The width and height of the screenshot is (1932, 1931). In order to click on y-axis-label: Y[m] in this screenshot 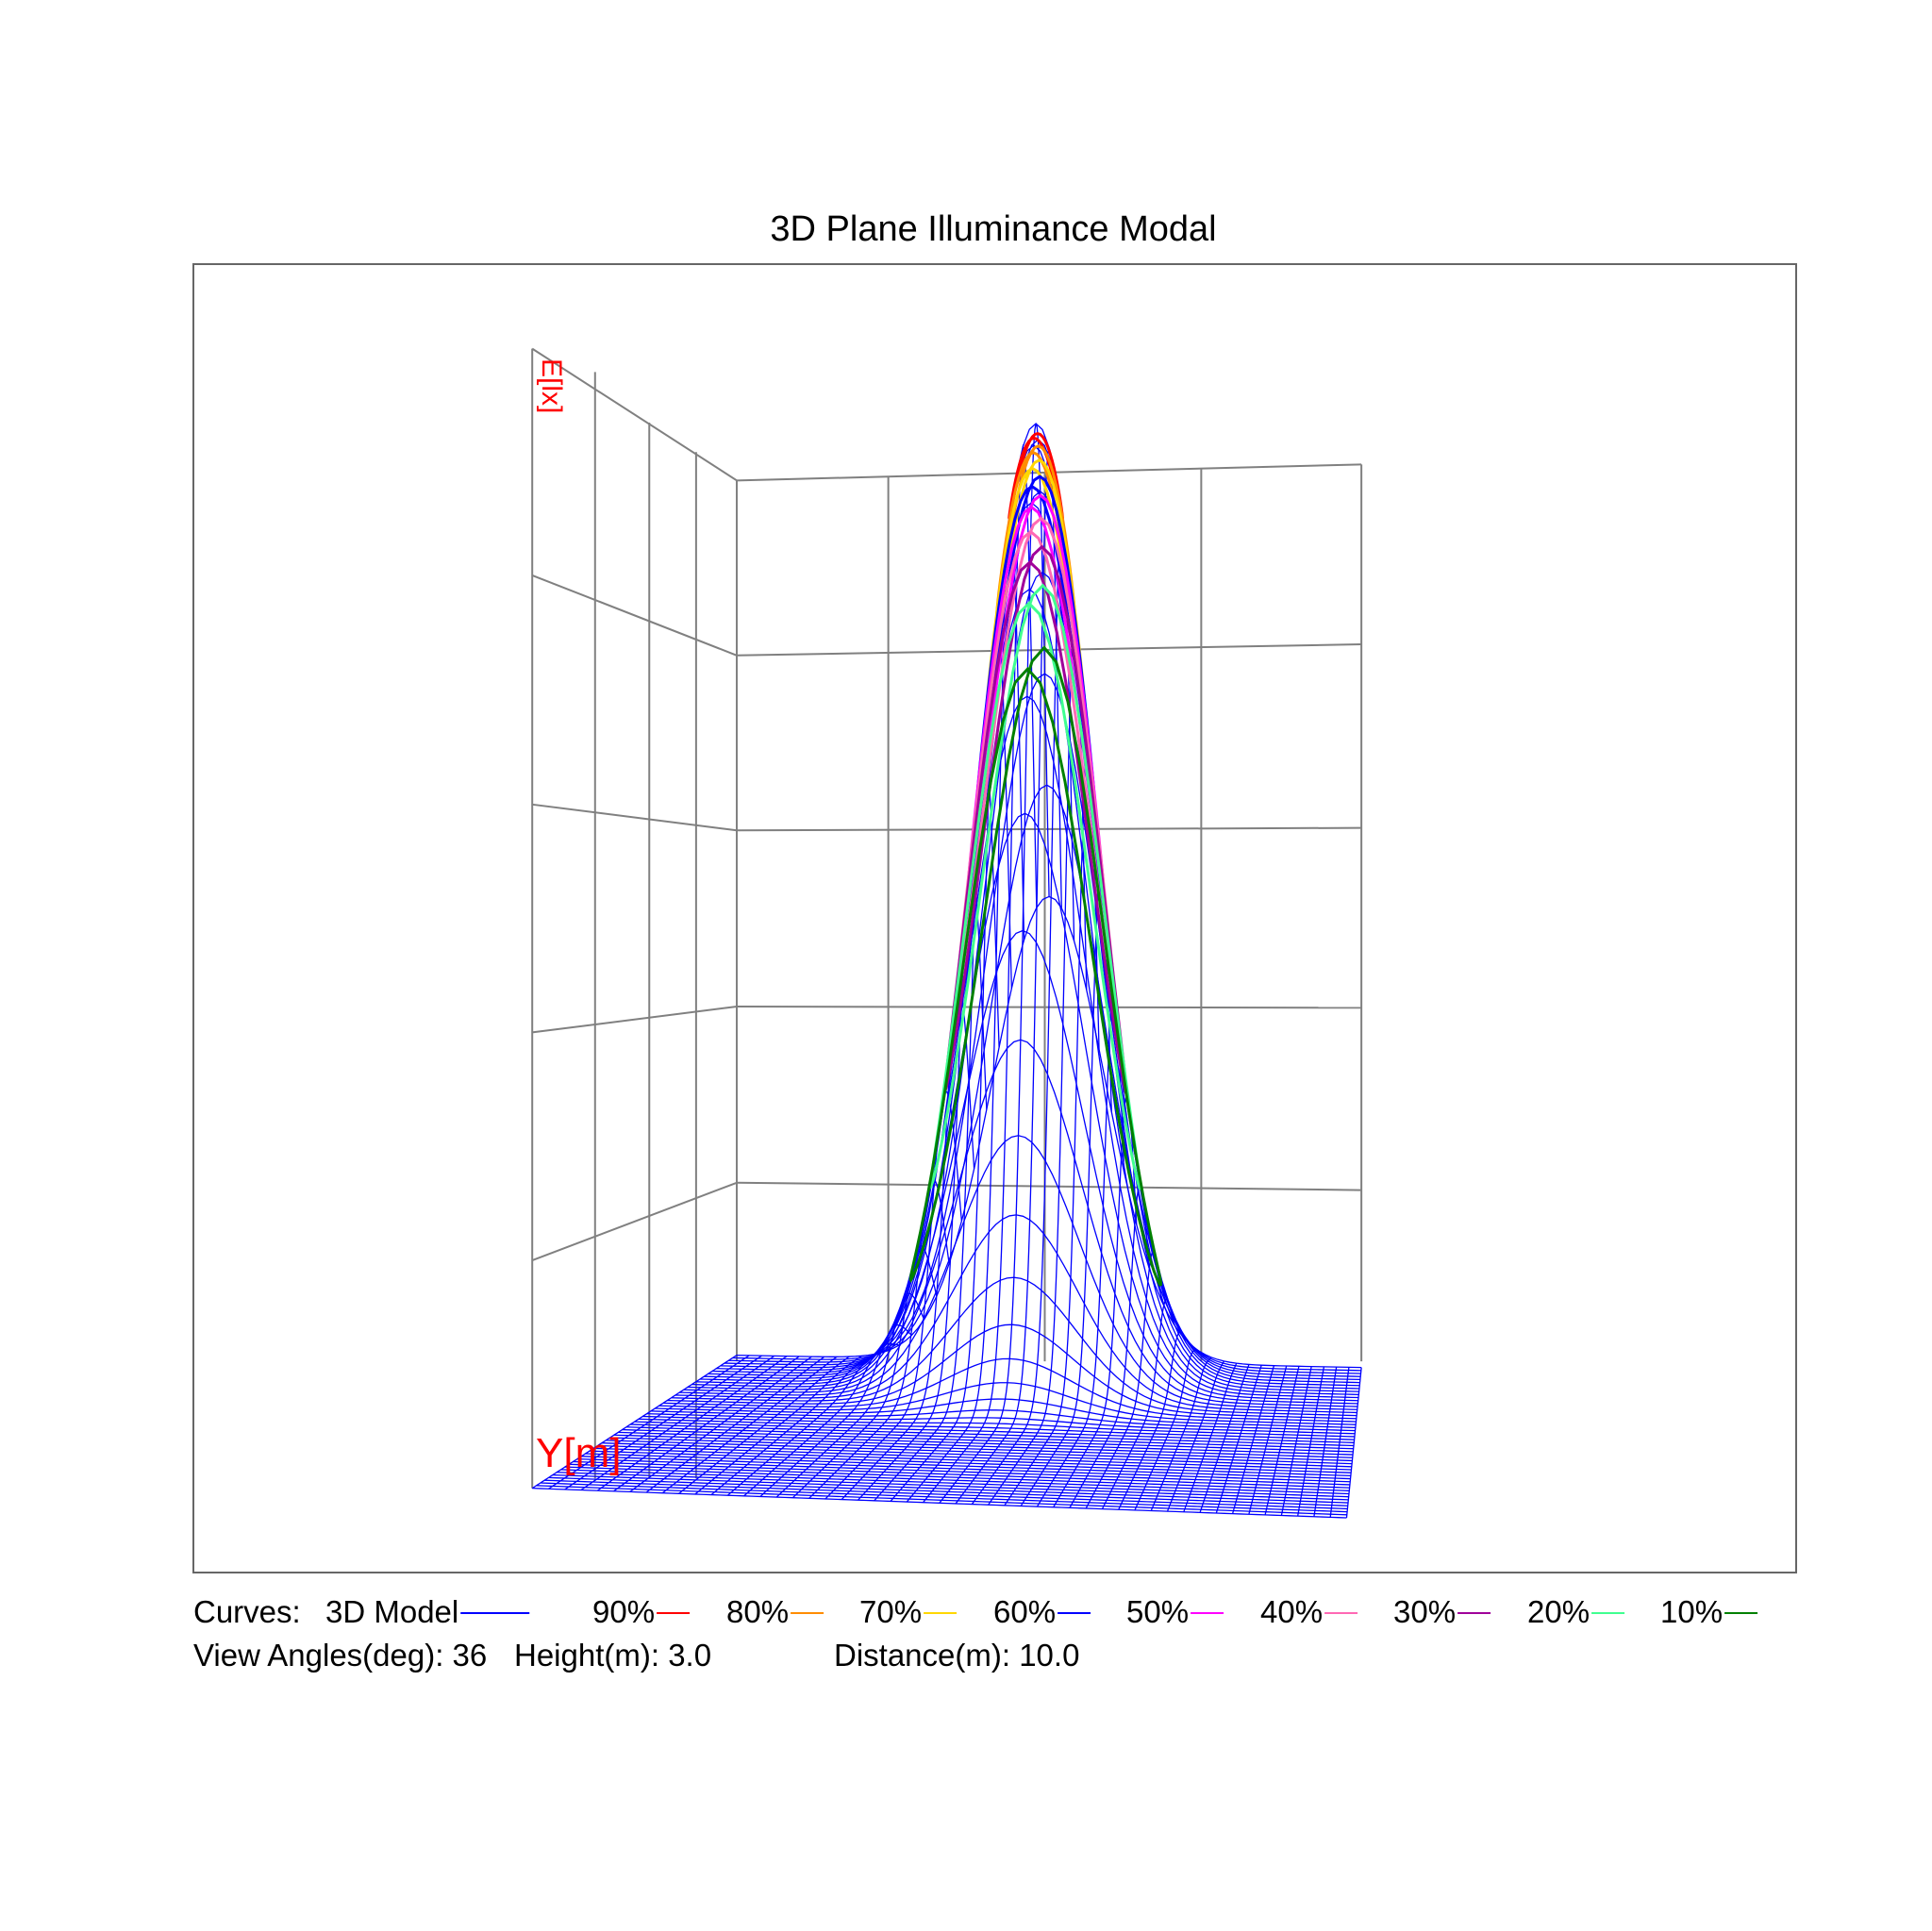, I will do `click(578, 1453)`.